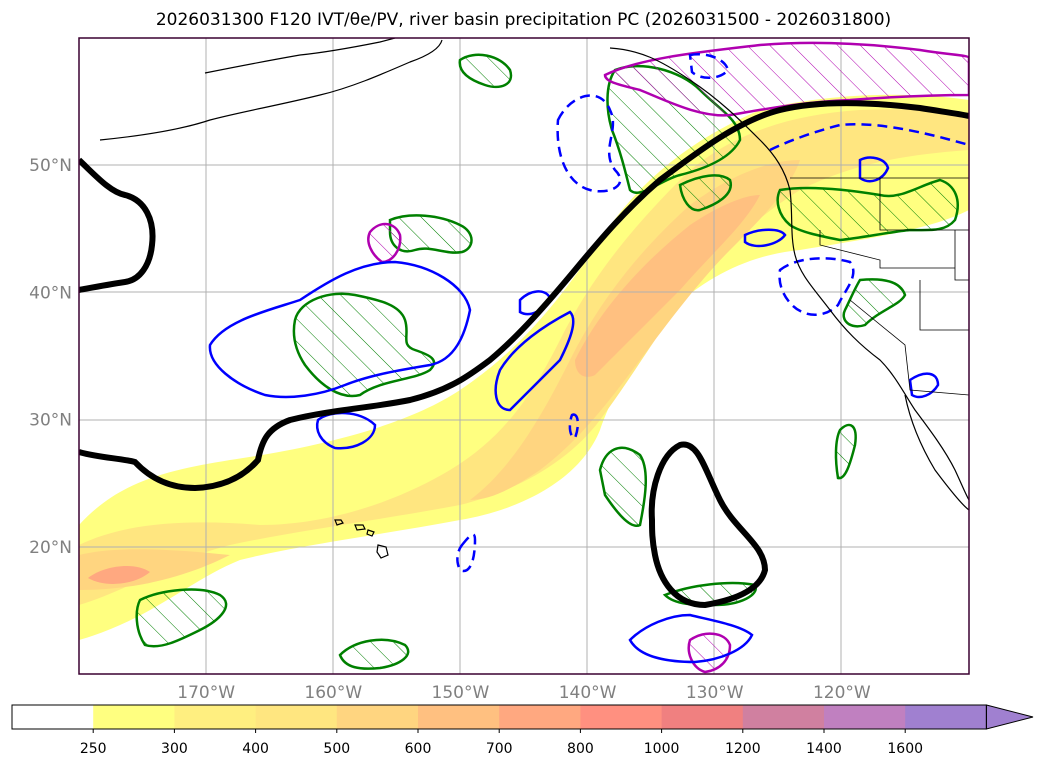 This screenshot has width=1047, height=767. Describe the element at coordinates (905, 749) in the screenshot. I see `colorbar-tick-label: 1600` at that location.